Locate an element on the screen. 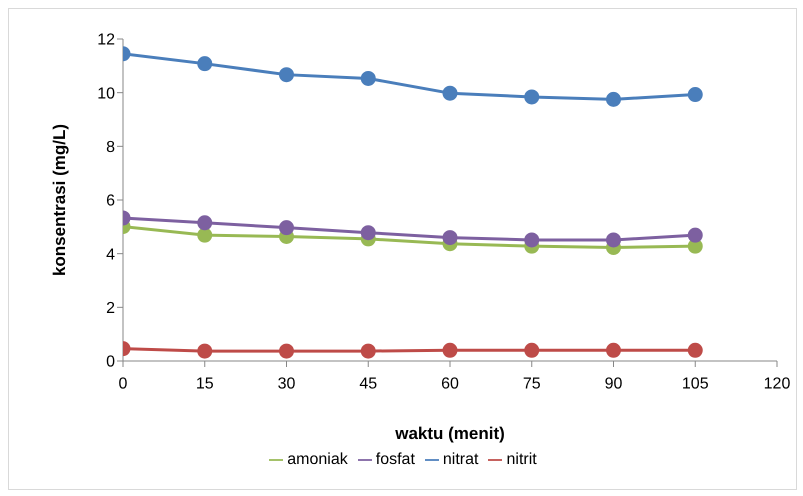 The width and height of the screenshot is (803, 496). x-axis-title: waktu (menit) is located at coordinates (449, 433).